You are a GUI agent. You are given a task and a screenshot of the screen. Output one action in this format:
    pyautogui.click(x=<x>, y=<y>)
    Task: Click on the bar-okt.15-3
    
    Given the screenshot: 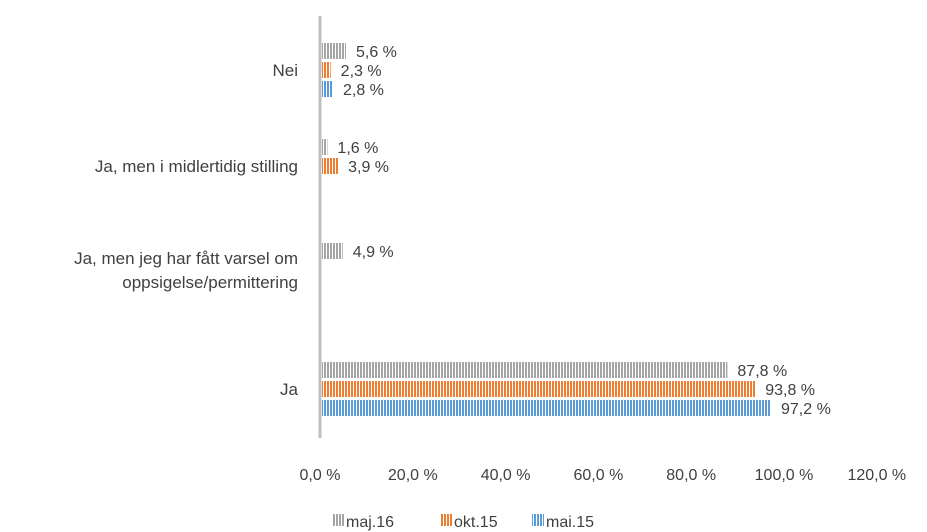 What is the action you would take?
    pyautogui.click(x=326, y=70)
    